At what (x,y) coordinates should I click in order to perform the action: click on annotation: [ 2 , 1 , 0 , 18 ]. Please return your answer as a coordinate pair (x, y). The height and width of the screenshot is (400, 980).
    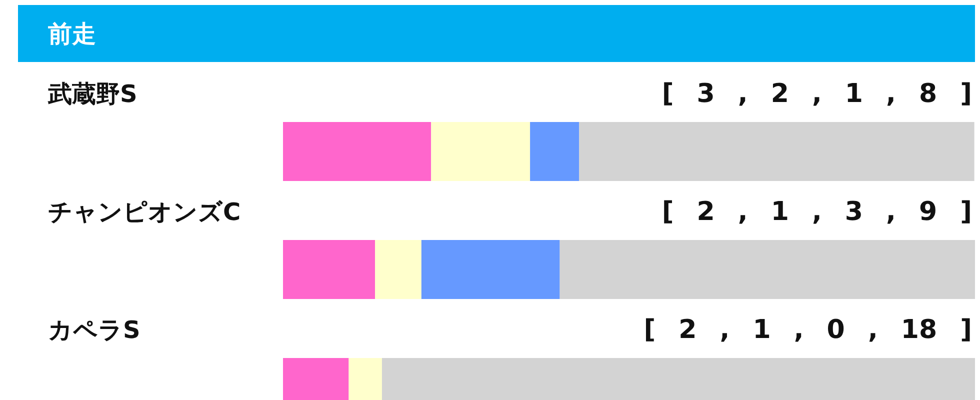
    Looking at the image, I should click on (808, 330).